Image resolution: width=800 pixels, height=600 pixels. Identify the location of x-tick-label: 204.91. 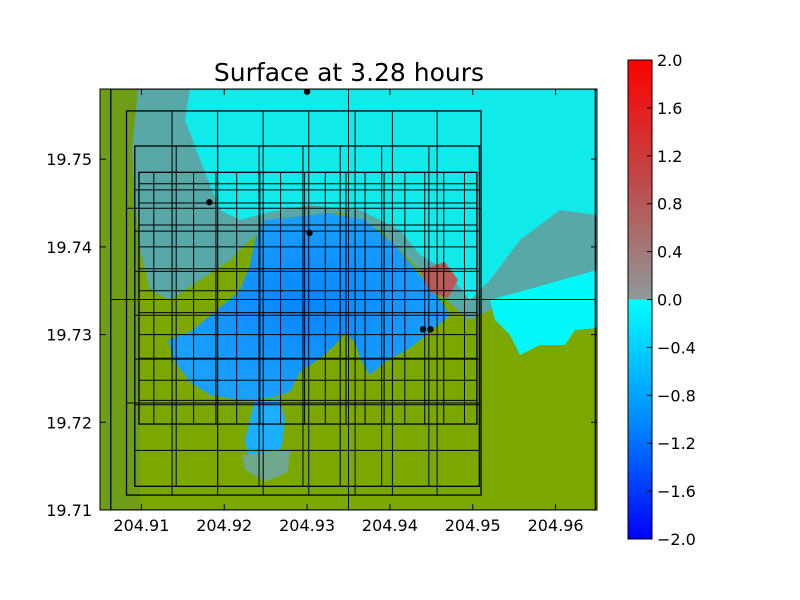
(141, 525).